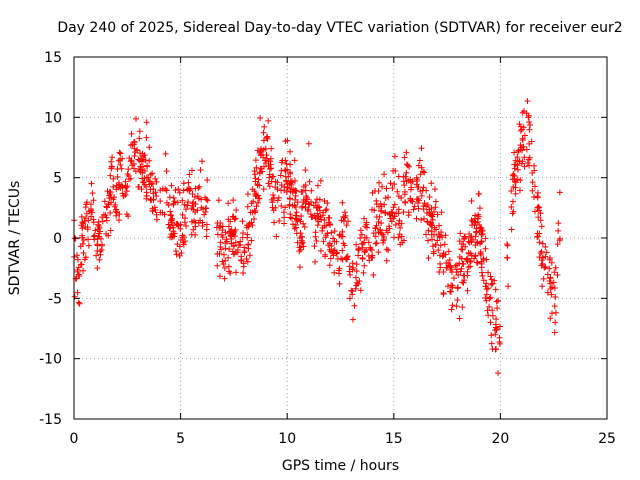 The image size is (640, 480). I want to click on y-tick-label: -5, so click(55, 299).